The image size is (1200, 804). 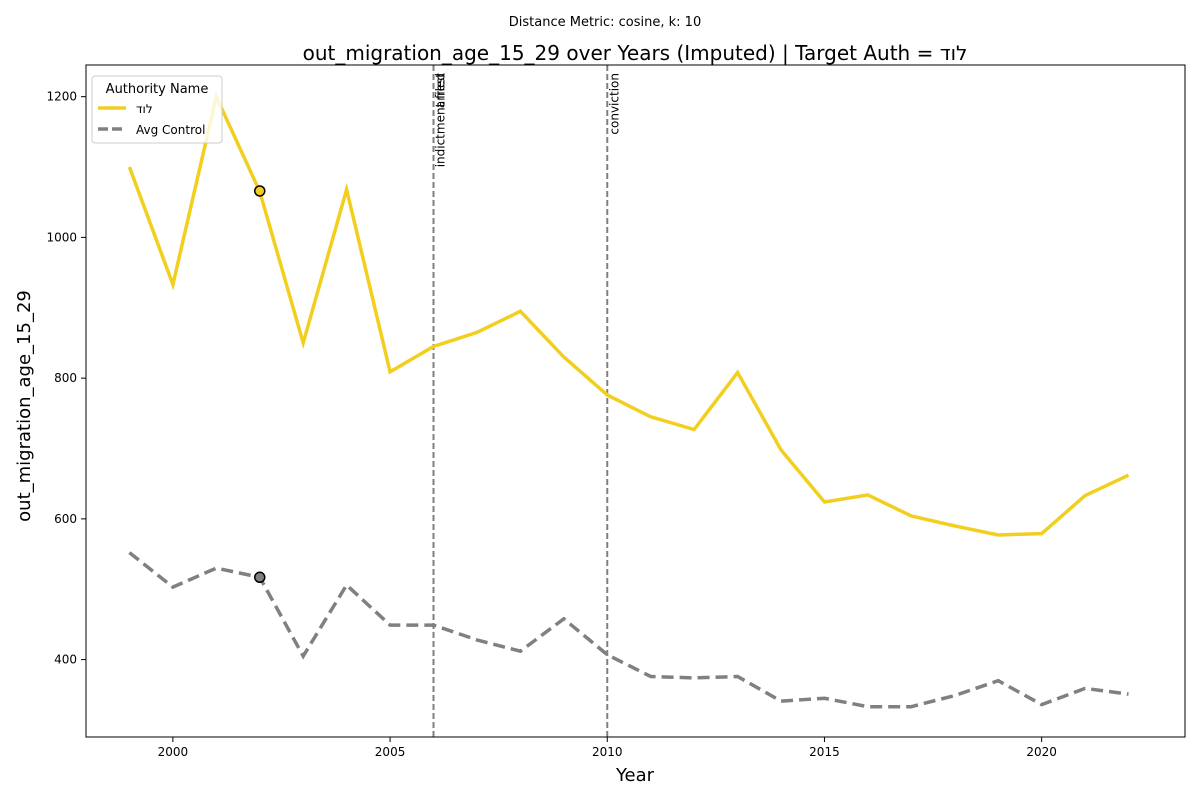 What do you see at coordinates (607, 752) in the screenshot?
I see `x-tick-label: 2010` at bounding box center [607, 752].